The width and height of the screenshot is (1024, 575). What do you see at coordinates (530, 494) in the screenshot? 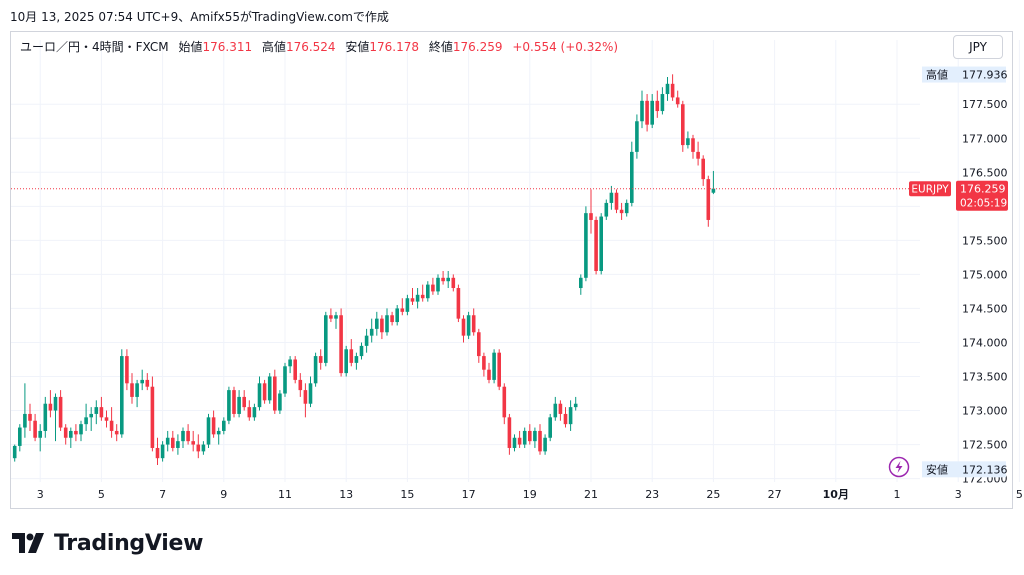
I see `time-axis: 357911131517192123252710月1357911` at bounding box center [530, 494].